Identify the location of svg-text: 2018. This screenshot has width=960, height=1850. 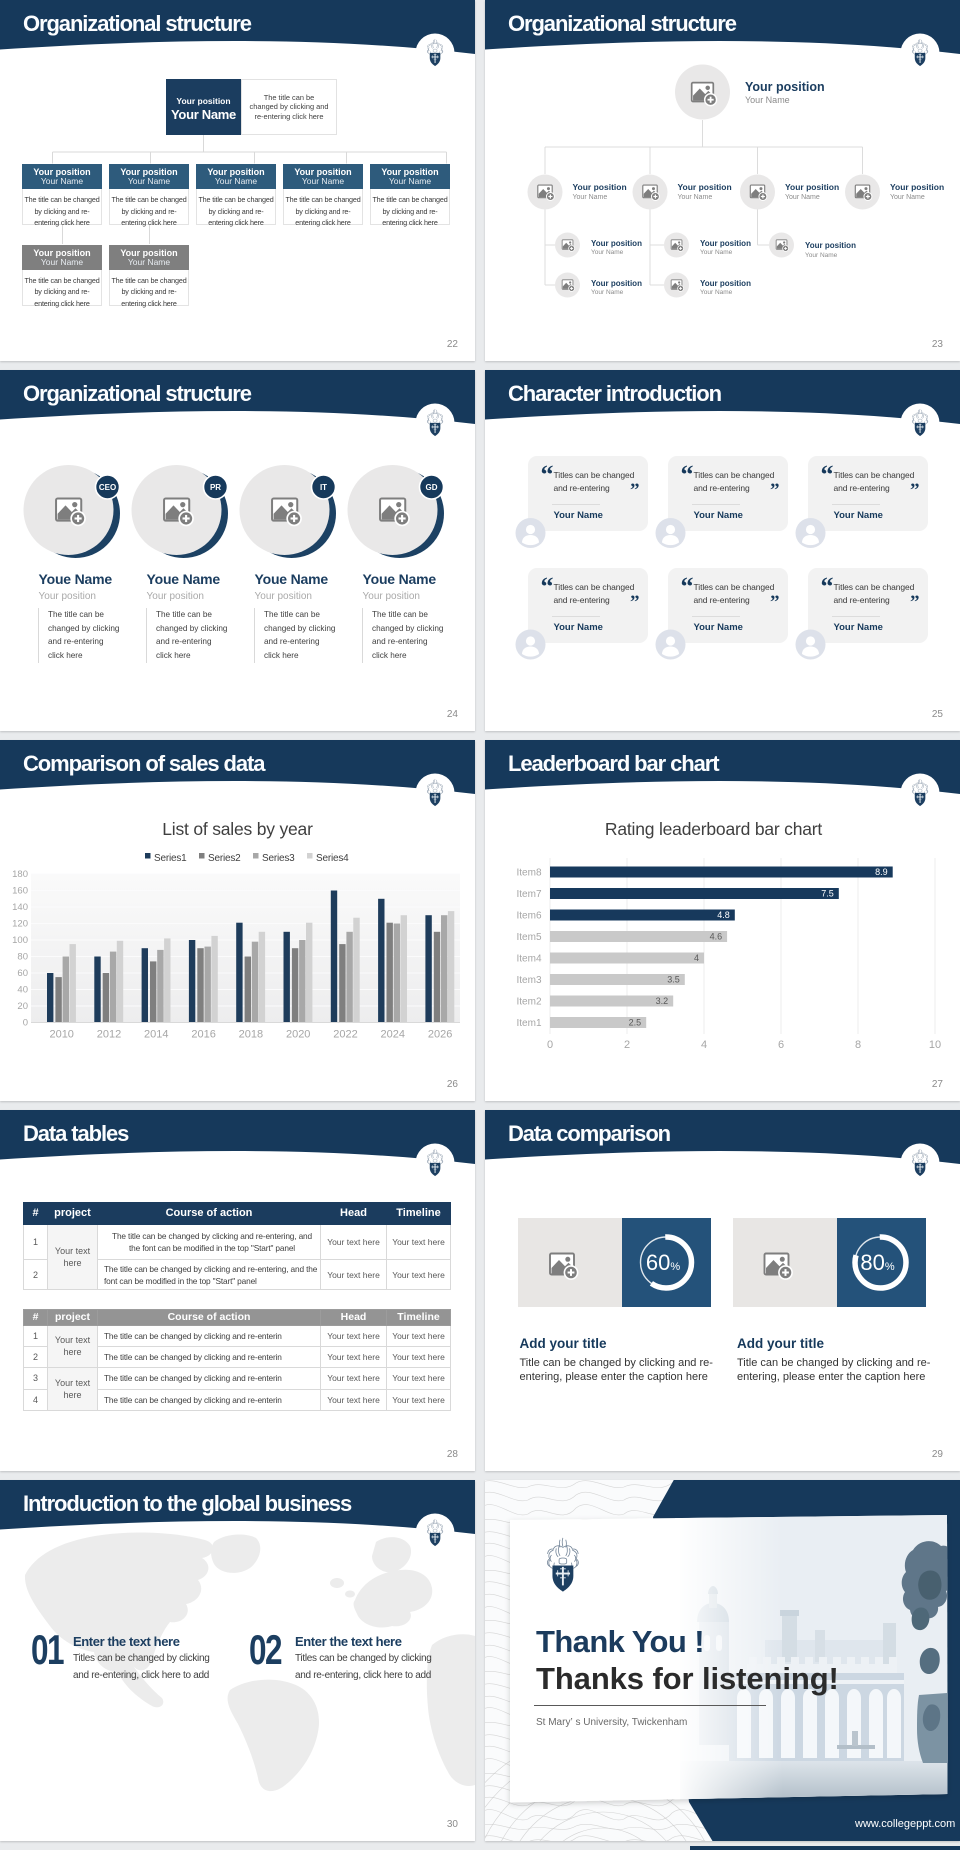
(251, 1035).